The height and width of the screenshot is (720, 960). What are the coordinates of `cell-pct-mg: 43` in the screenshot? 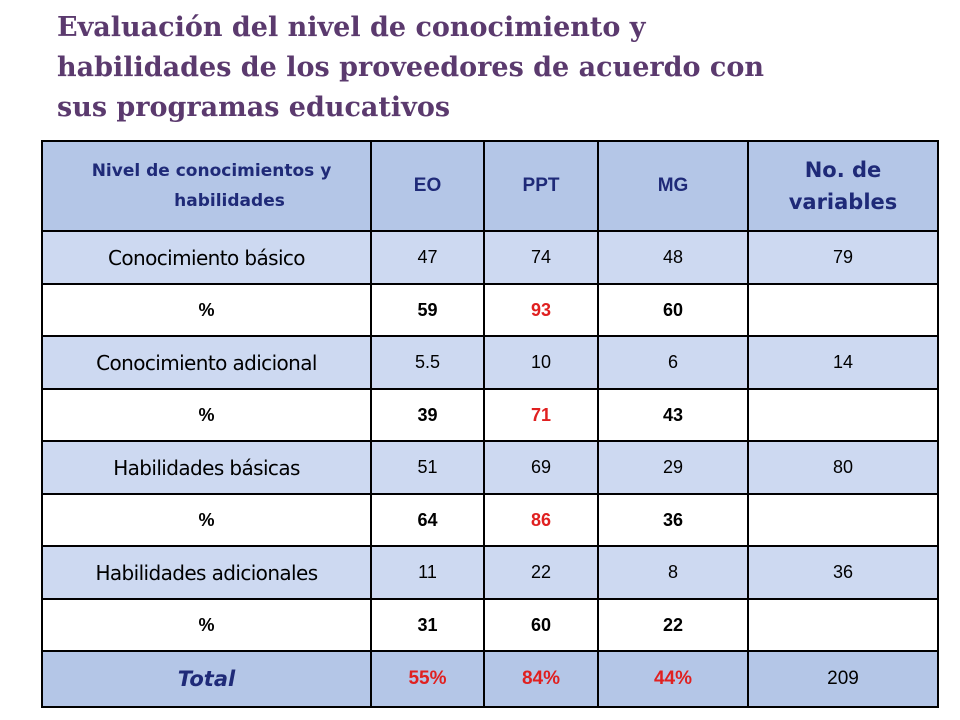 It's located at (673, 415).